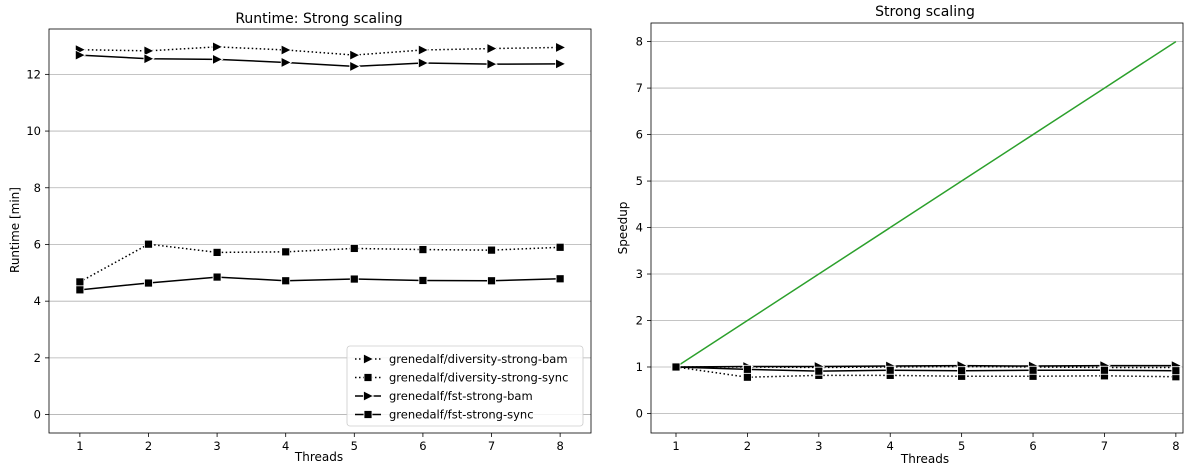 This screenshot has height=466, width=1188. I want to click on speedup-xtick-label: 2, so click(747, 446).